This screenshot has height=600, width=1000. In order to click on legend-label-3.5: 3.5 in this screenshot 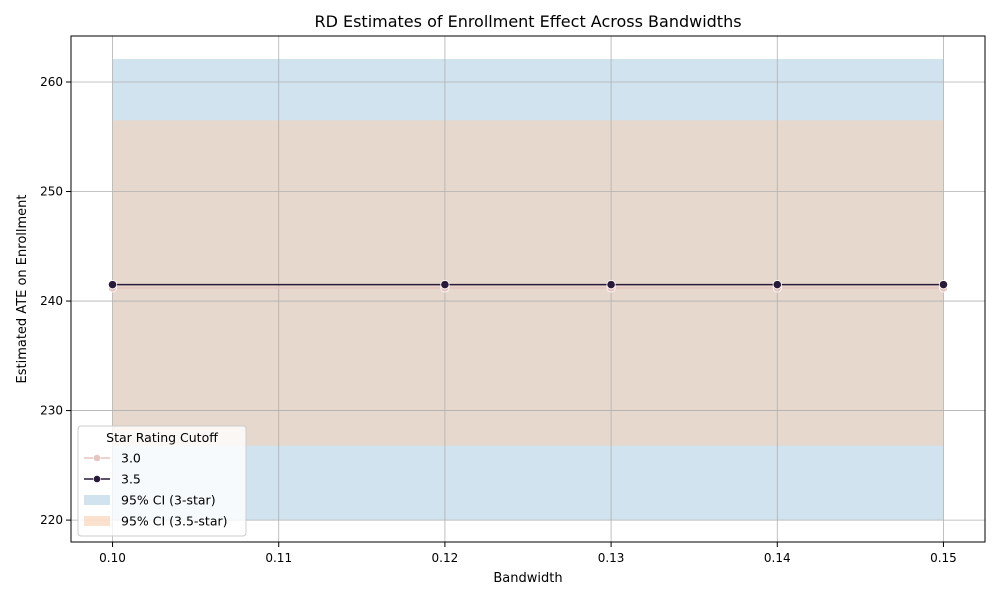, I will do `click(131, 479)`.